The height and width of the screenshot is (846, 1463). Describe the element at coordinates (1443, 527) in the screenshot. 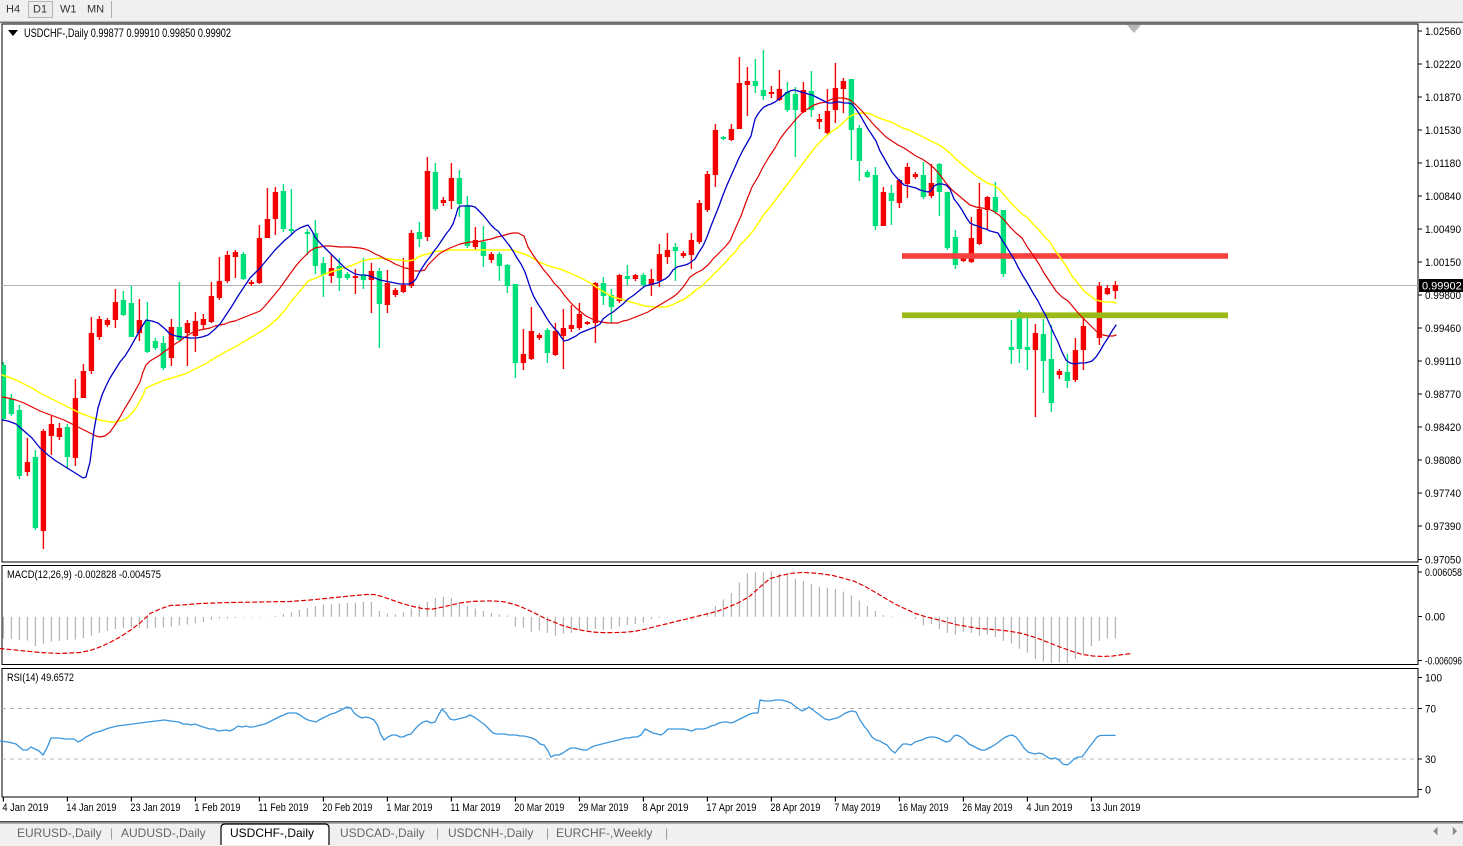

I see `svg-text: 0.97390` at that location.